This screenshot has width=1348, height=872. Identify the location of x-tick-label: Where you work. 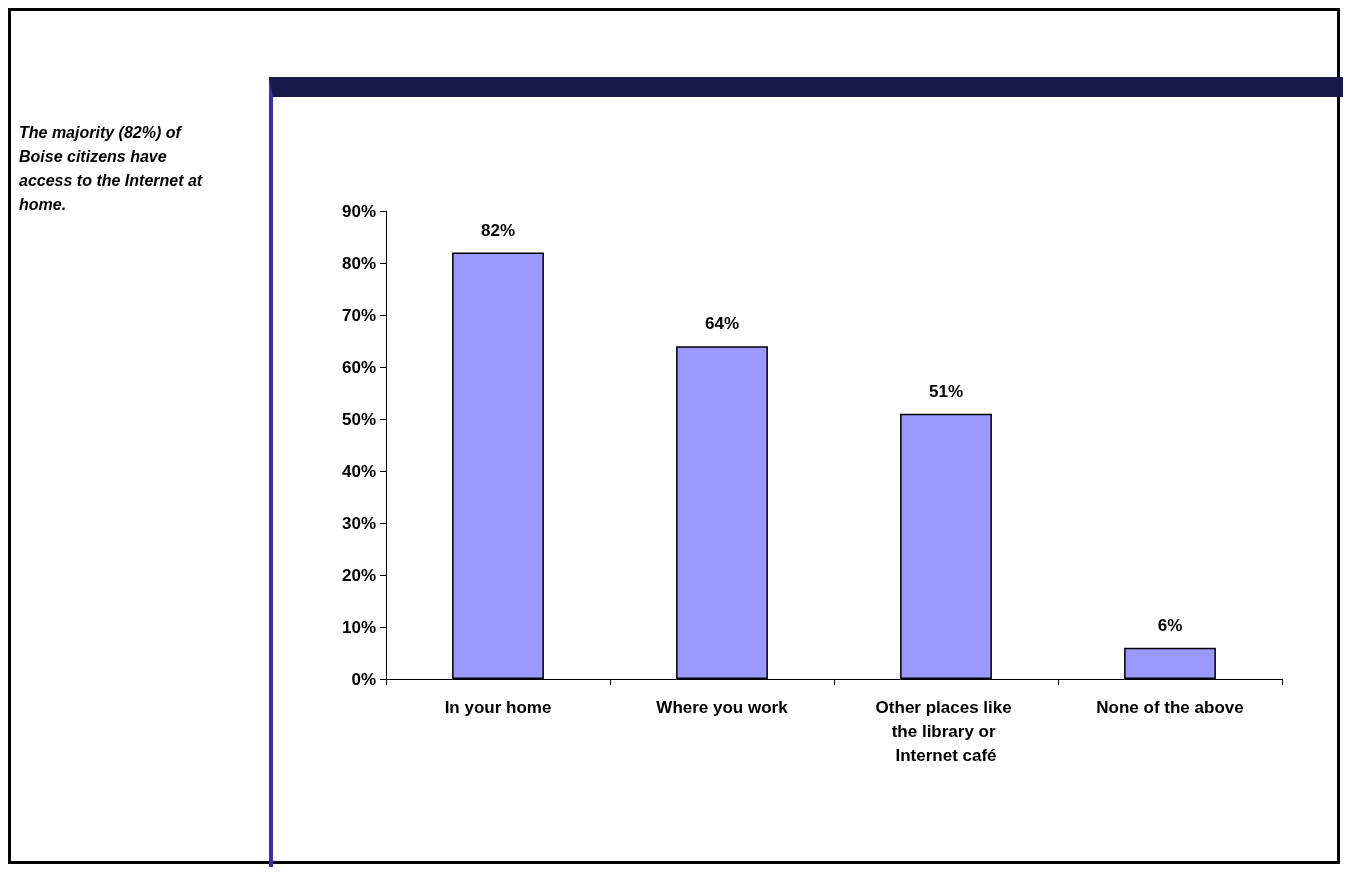
(722, 707).